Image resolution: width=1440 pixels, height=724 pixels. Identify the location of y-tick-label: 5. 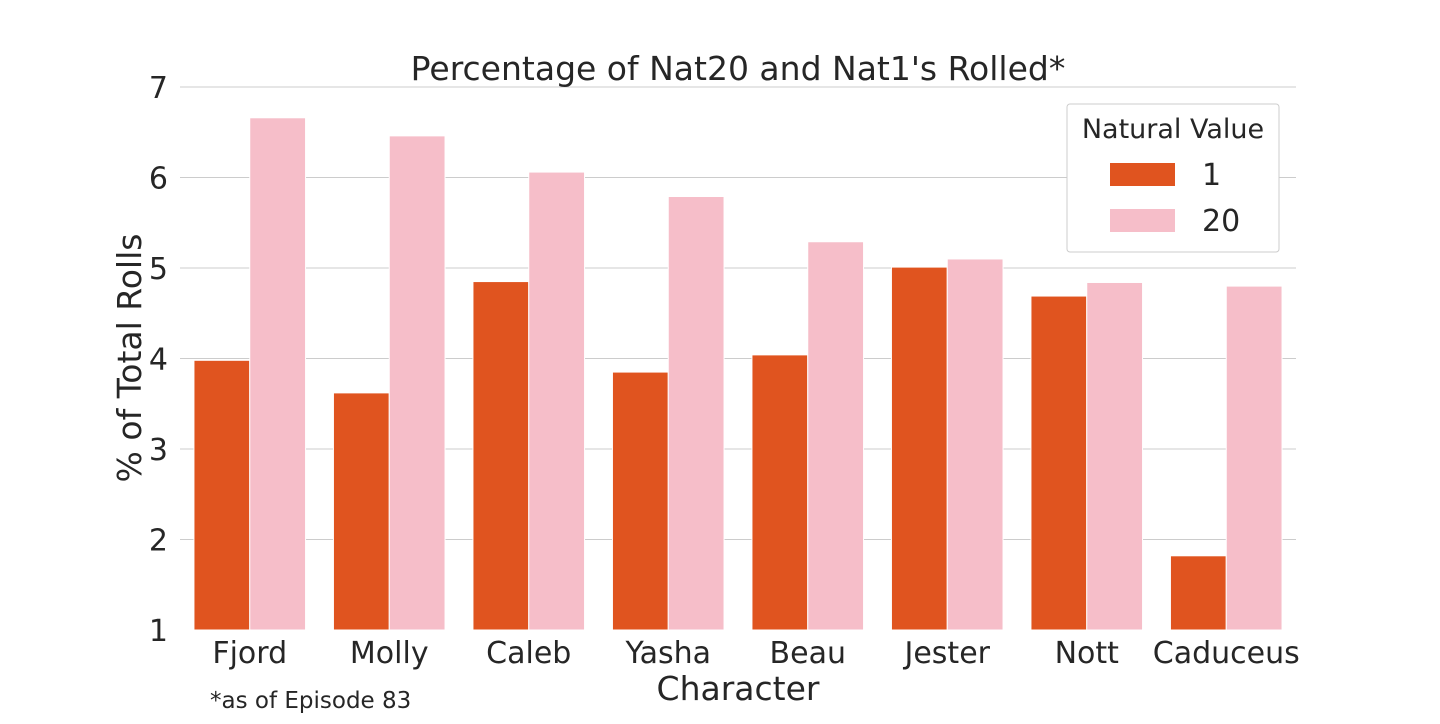
(158, 269).